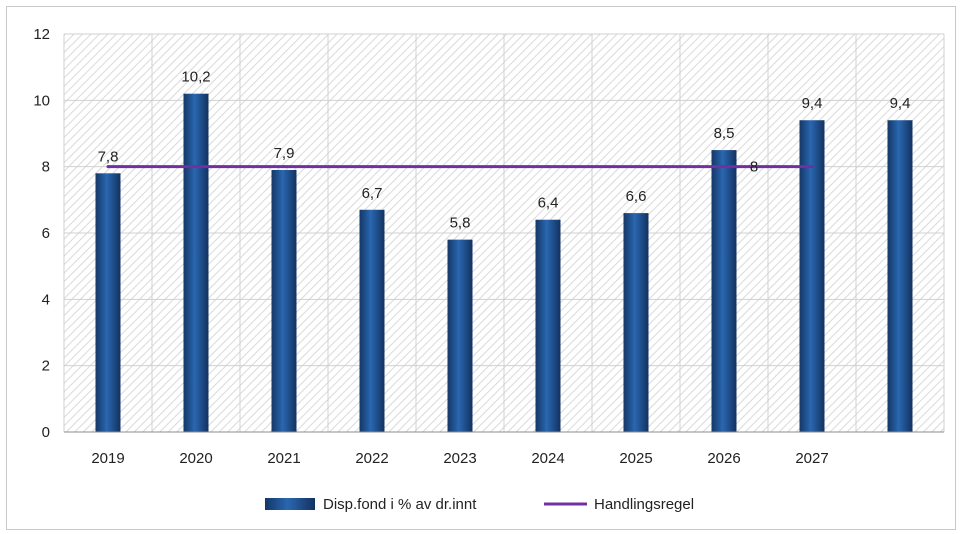 The height and width of the screenshot is (534, 961). What do you see at coordinates (723, 458) in the screenshot?
I see `x-tick-label: 2026` at bounding box center [723, 458].